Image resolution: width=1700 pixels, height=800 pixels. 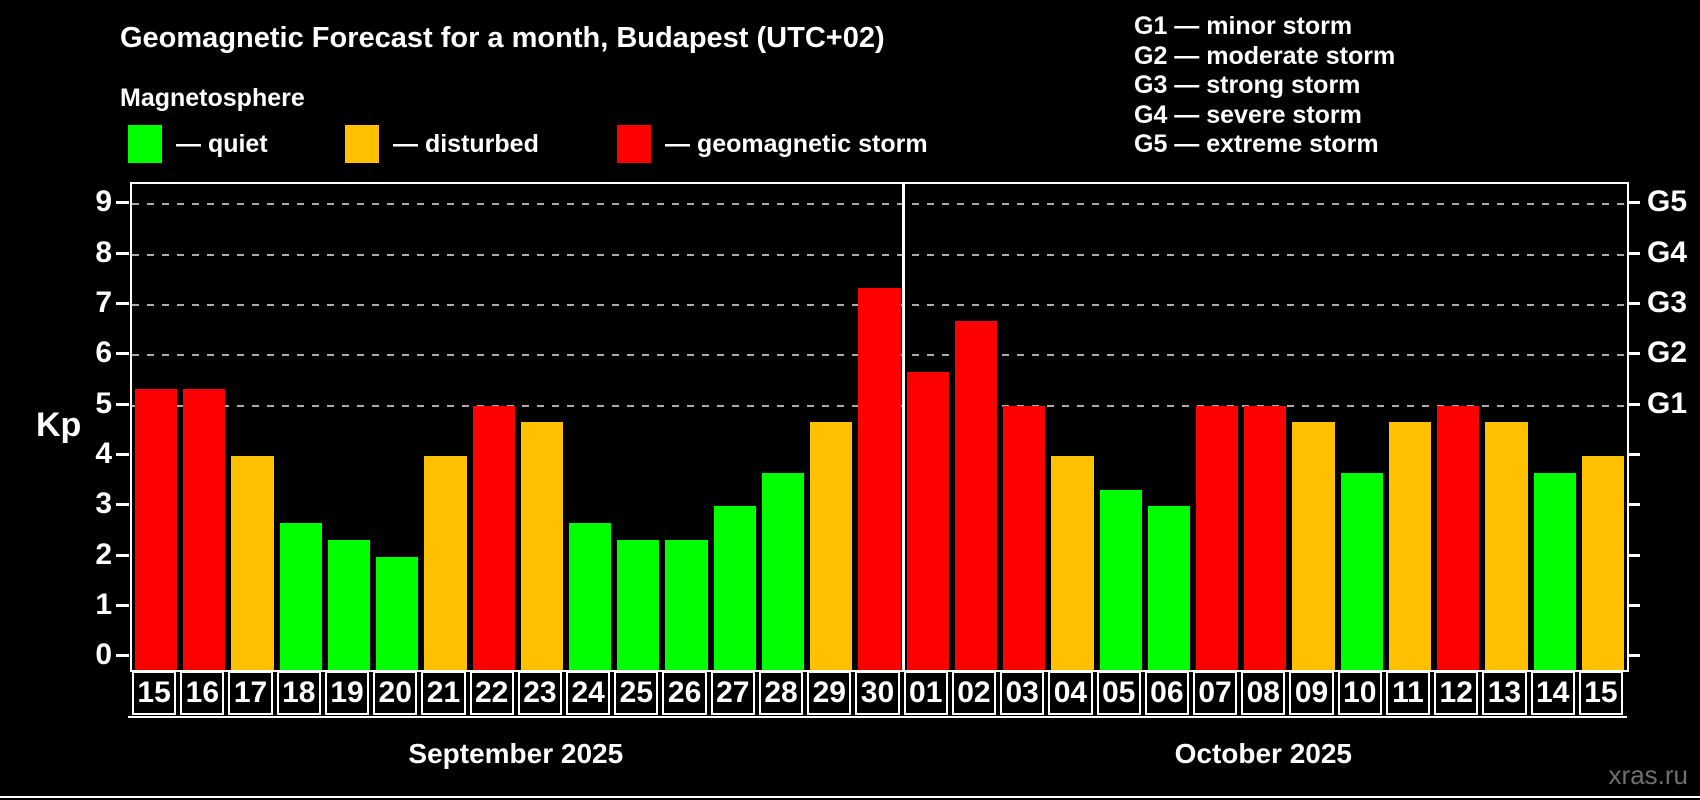 What do you see at coordinates (732, 693) in the screenshot?
I see `date-cell-sep-27: 27` at bounding box center [732, 693].